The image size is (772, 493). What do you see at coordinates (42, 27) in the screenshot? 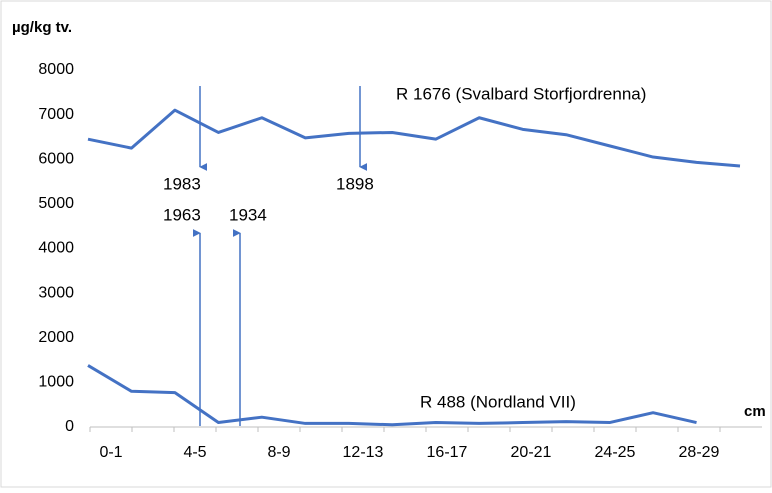
I see `y-axis-label: µg/kg tv.` at bounding box center [42, 27].